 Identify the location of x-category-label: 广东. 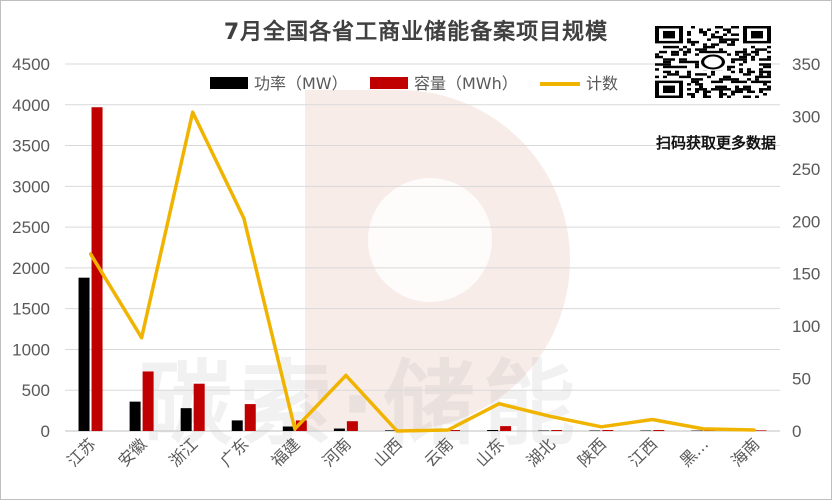
(235, 452).